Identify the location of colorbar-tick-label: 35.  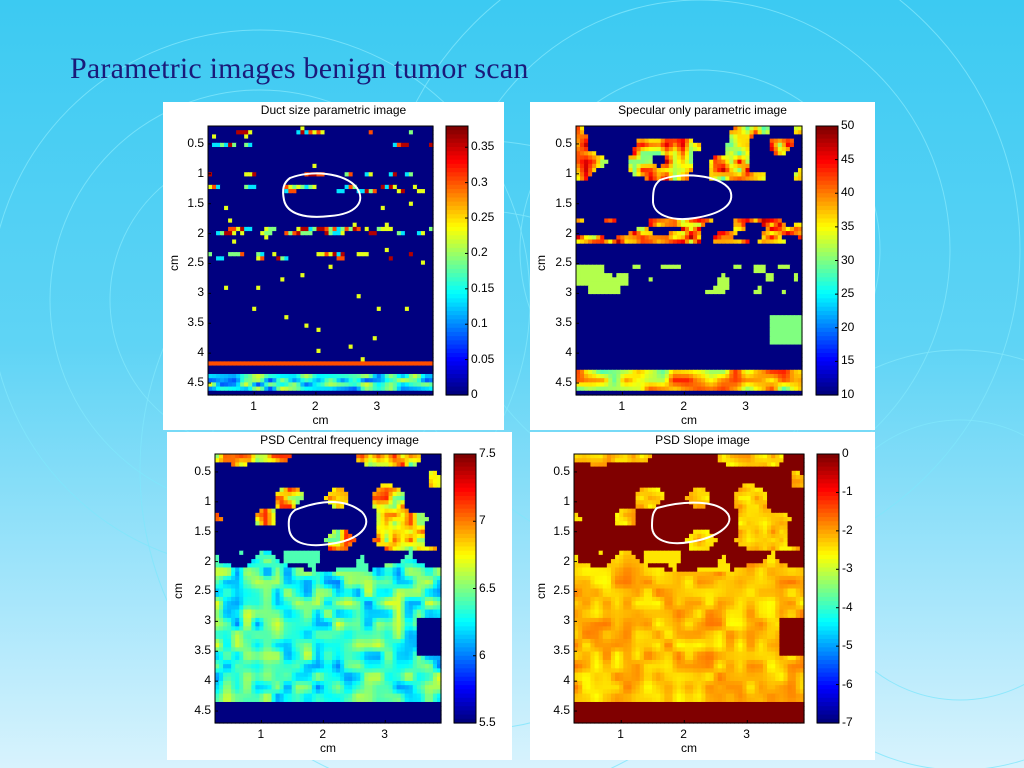
(848, 225).